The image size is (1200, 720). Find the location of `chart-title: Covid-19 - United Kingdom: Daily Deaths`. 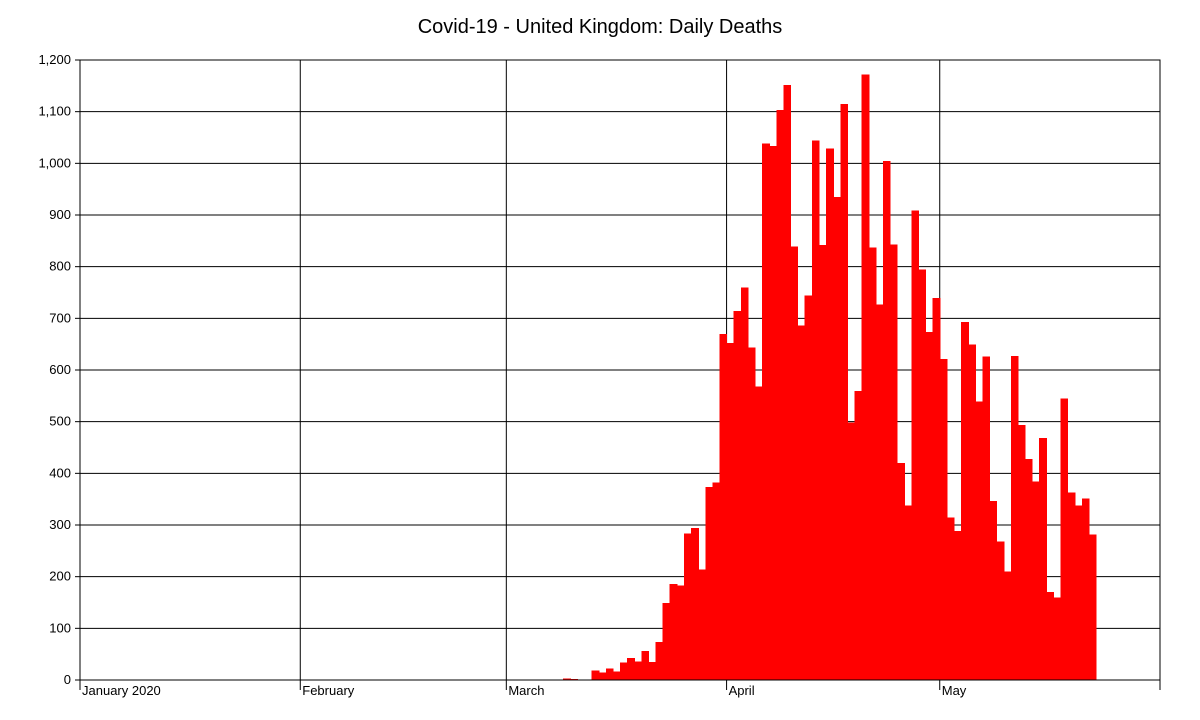

chart-title: Covid-19 - United Kingdom: Daily Deaths is located at coordinates (600, 27).